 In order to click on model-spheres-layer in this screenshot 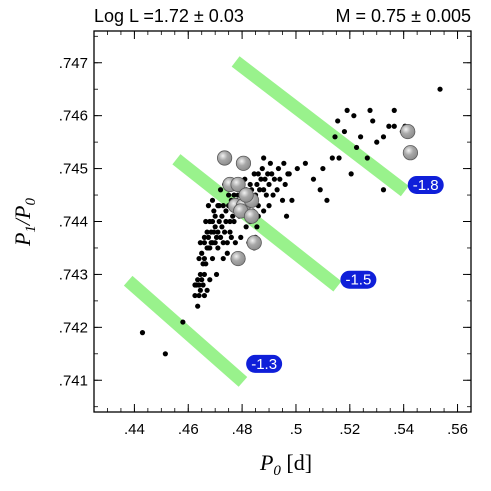, I will do `click(318, 195)`.